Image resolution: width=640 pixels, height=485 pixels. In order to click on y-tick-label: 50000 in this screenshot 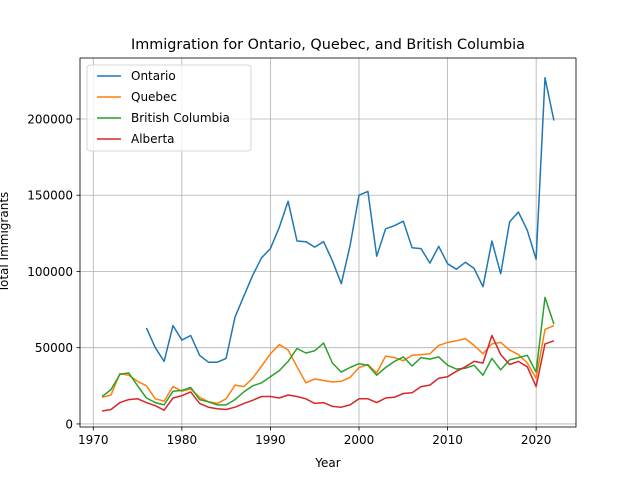, I will do `click(54, 348)`.